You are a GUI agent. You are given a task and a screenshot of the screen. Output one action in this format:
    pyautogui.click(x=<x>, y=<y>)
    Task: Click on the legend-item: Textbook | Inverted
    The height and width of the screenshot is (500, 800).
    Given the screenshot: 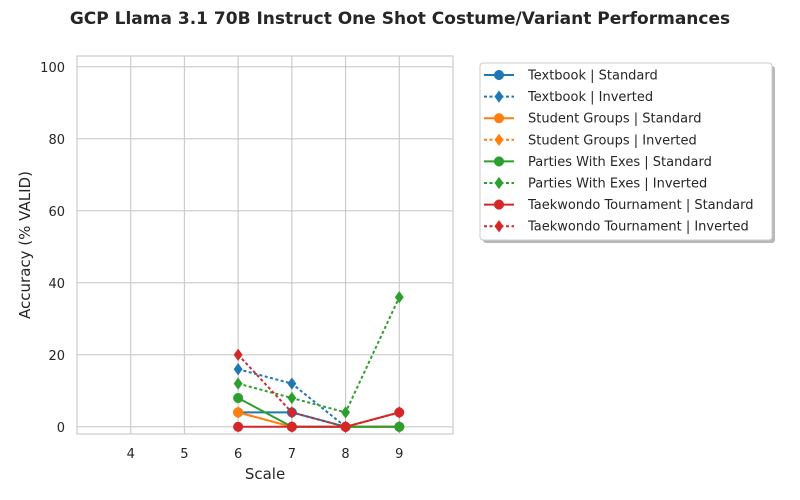 What is the action you would take?
    pyautogui.click(x=568, y=97)
    